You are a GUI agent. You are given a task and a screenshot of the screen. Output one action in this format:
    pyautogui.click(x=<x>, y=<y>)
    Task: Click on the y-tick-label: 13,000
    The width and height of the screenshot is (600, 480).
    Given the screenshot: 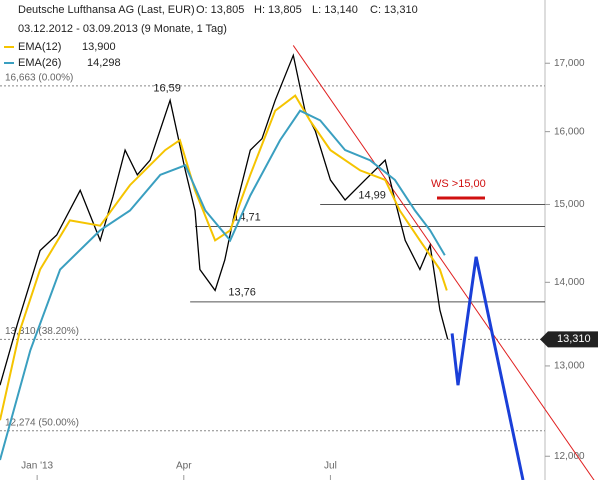 What is the action you would take?
    pyautogui.click(x=569, y=366)
    